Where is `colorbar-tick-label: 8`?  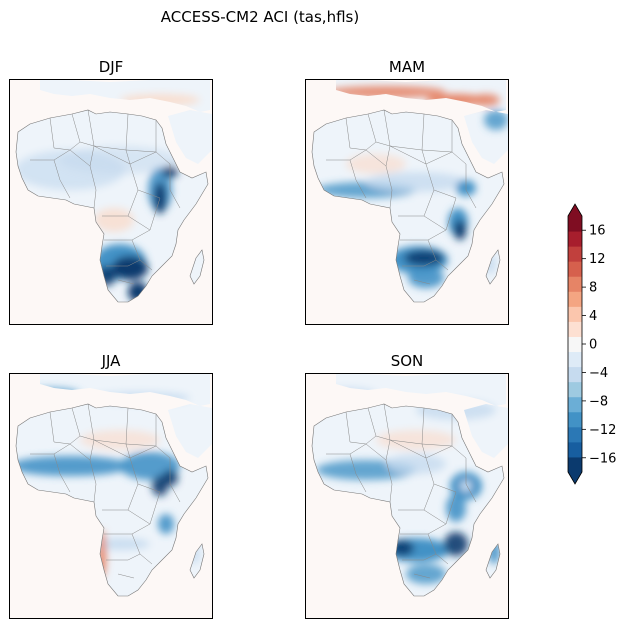
colorbar-tick-label: 8 is located at coordinates (593, 288).